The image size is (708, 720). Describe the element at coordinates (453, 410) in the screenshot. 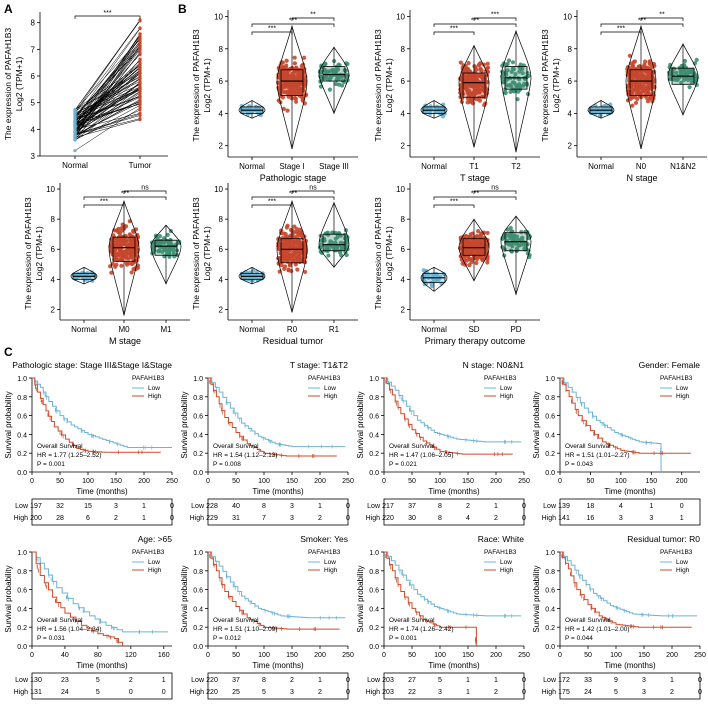

I see `km-curve-low` at that location.